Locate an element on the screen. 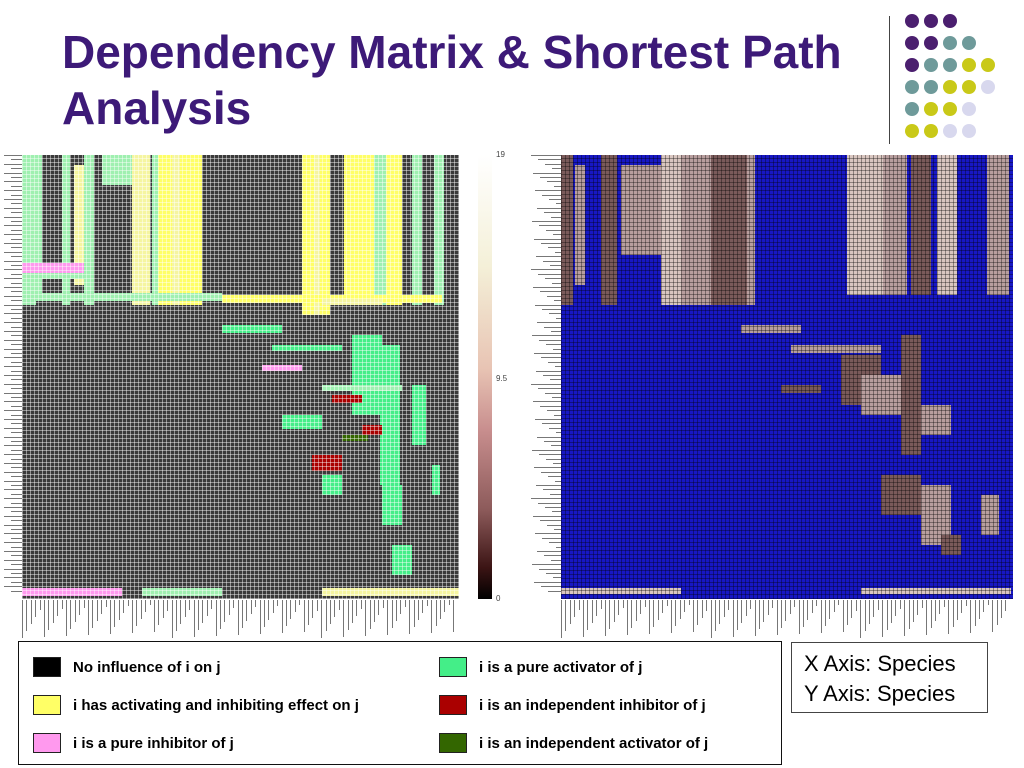 The image size is (1024, 768). title-divider is located at coordinates (889, 80).